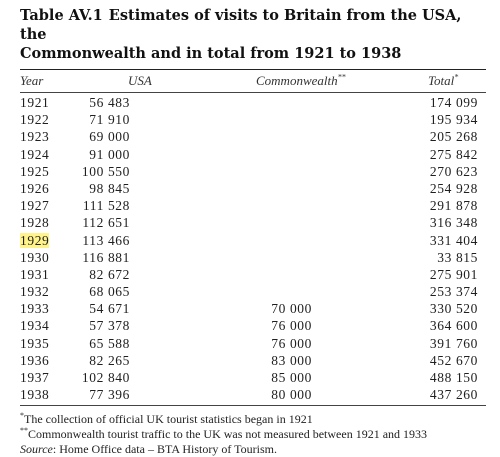  I want to click on cell-total: 316 348, so click(453, 223).